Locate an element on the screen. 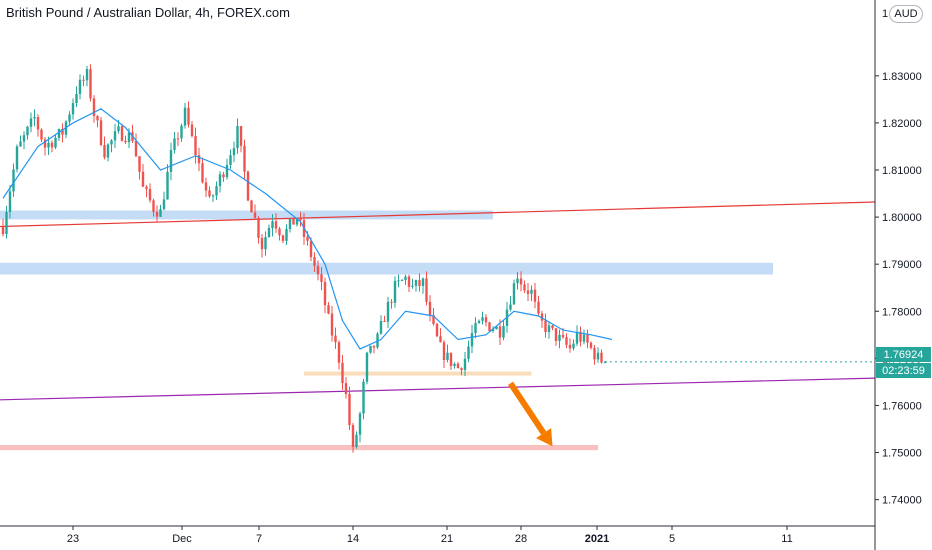 The height and width of the screenshot is (550, 932). price-tick-label: 1.80000 is located at coordinates (902, 218).